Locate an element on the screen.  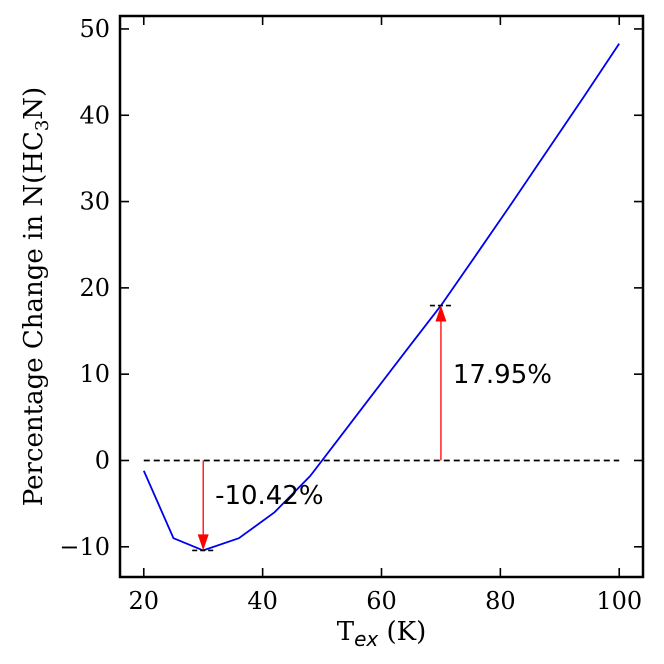
y-tick-label: 40 is located at coordinates (94, 115).